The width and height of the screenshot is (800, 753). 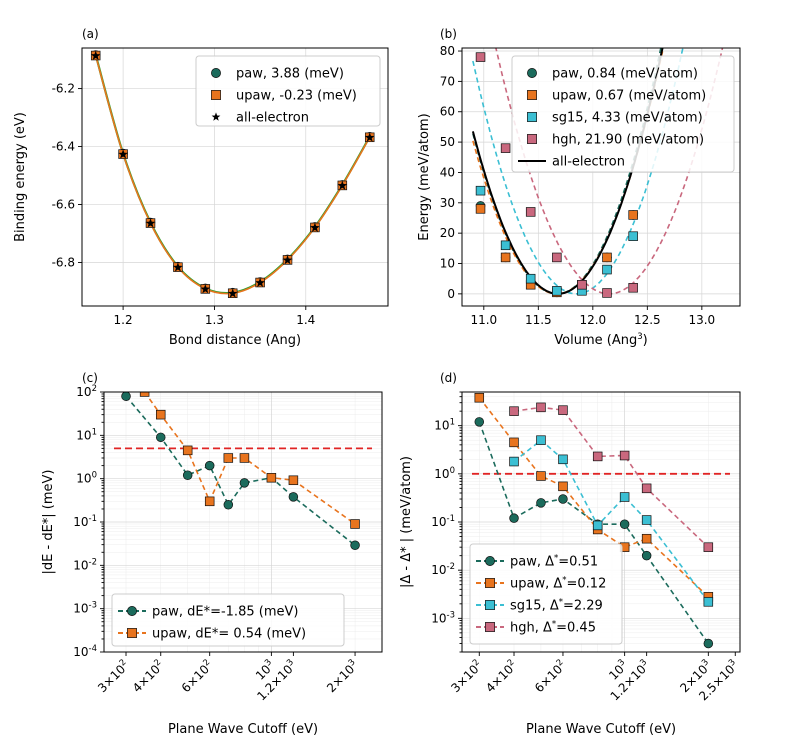 I want to click on panel-b-legend-box, so click(x=623, y=114).